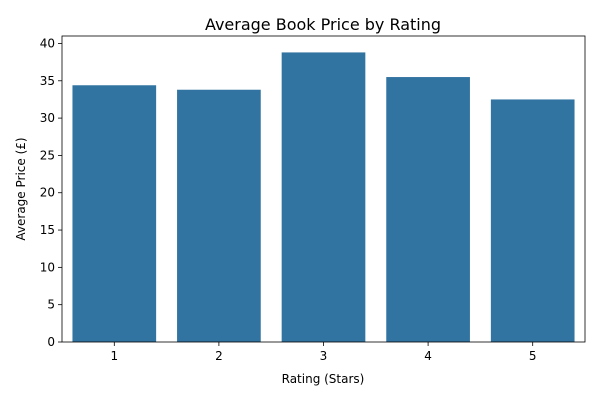  I want to click on y-tick-label-5: 5, so click(51, 305).